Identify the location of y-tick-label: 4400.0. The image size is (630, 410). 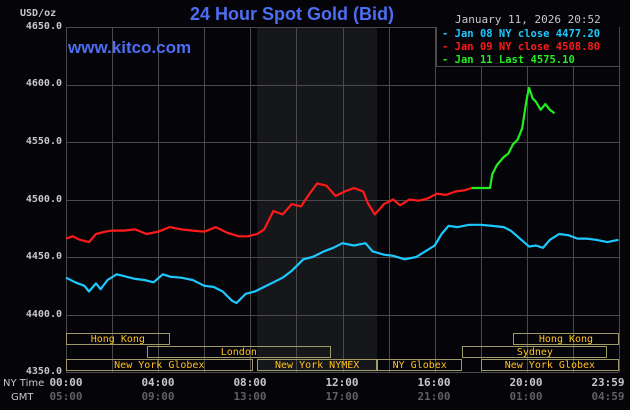
(43, 314).